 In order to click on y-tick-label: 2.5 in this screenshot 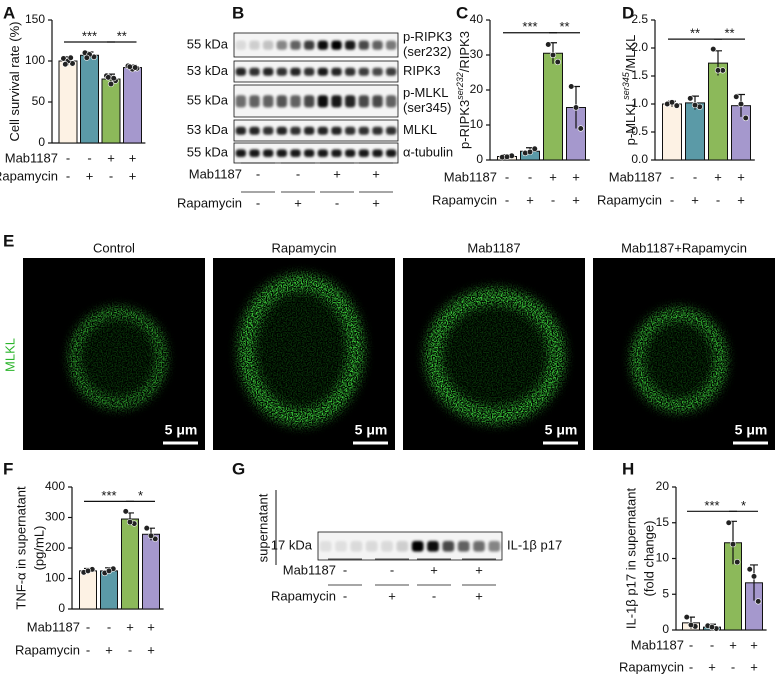, I will do `click(639, 19)`.